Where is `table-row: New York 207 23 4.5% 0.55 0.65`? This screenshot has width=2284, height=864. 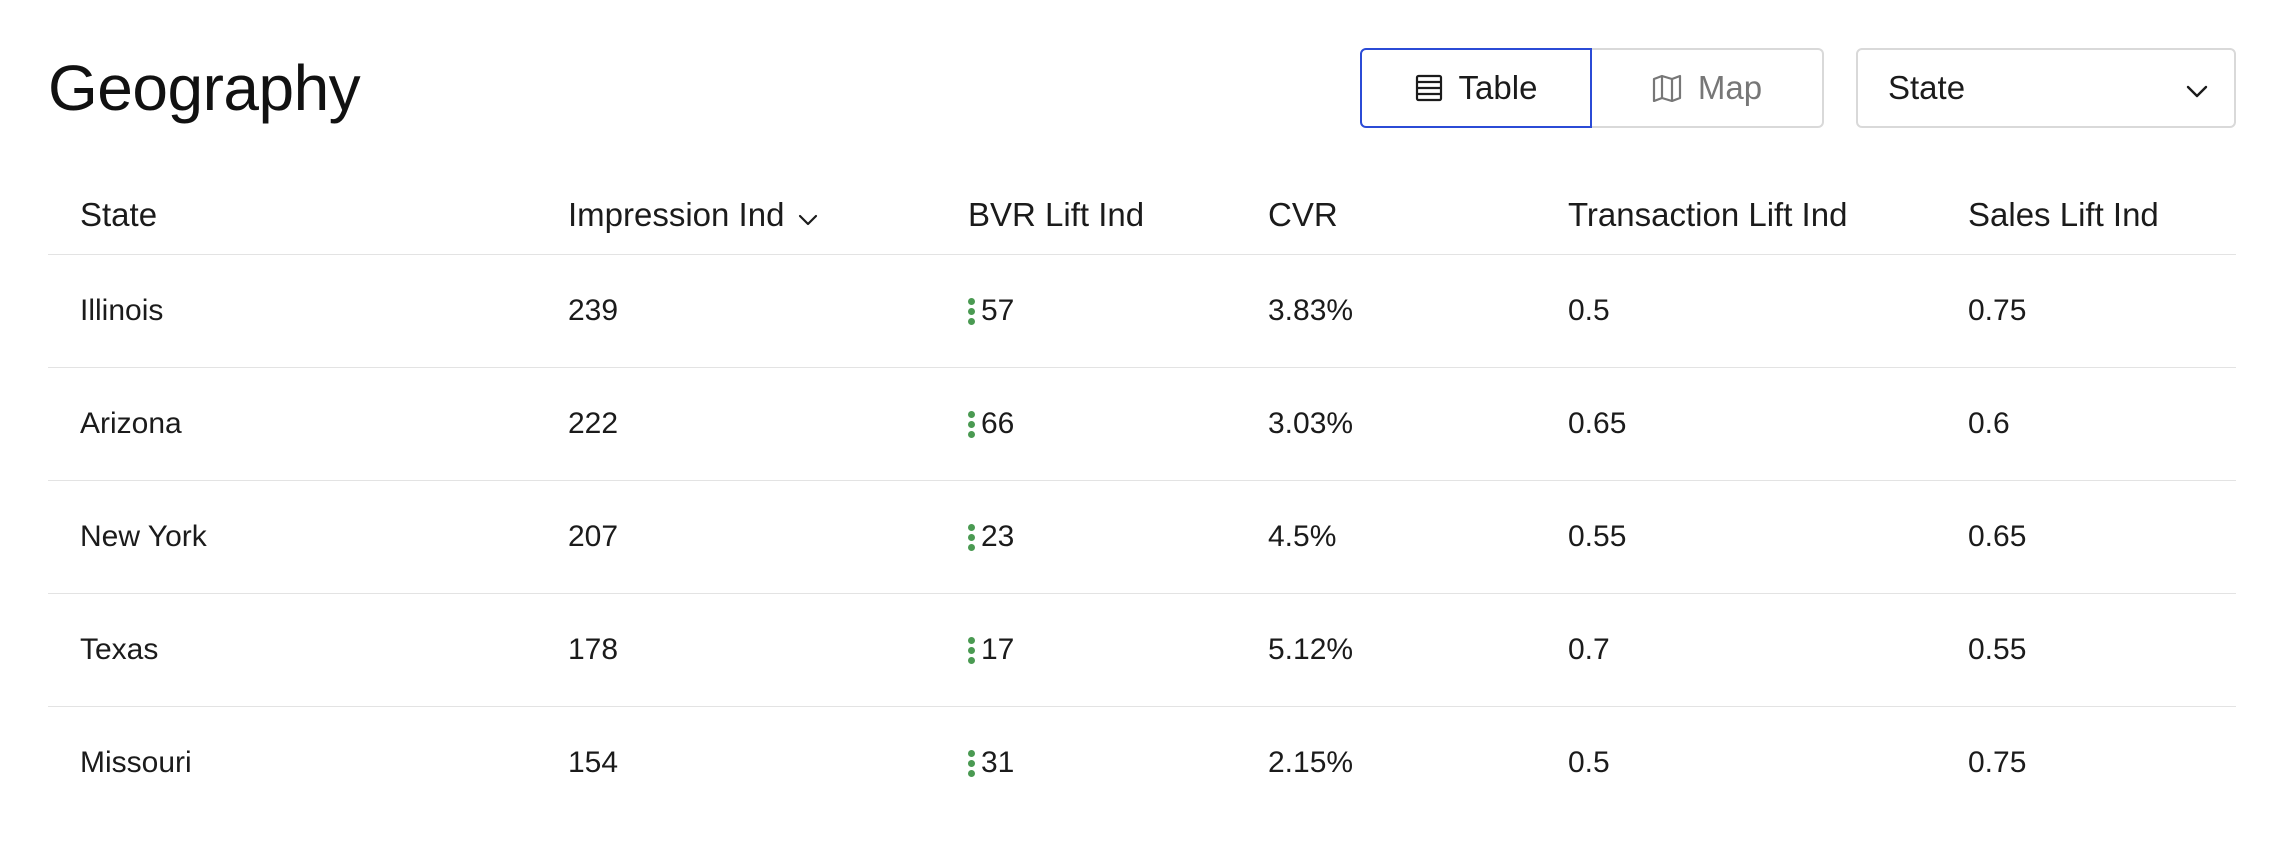 table-row: New York 207 23 4.5% 0.55 0.65 is located at coordinates (1142, 537).